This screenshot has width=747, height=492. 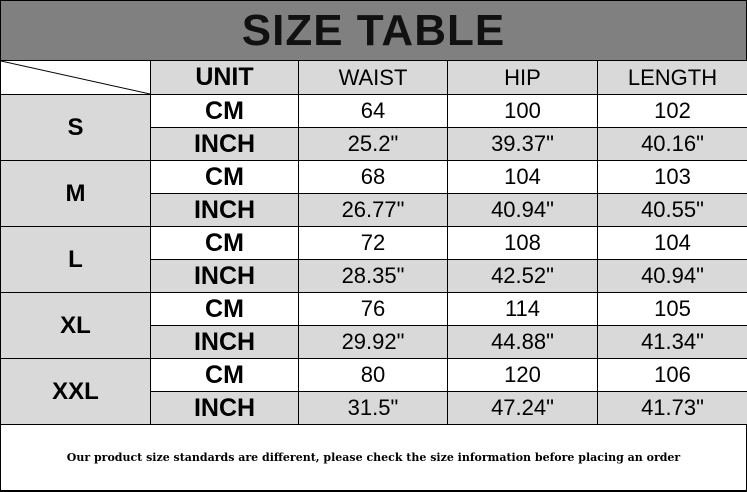 I want to click on size-label: XL, so click(x=76, y=326).